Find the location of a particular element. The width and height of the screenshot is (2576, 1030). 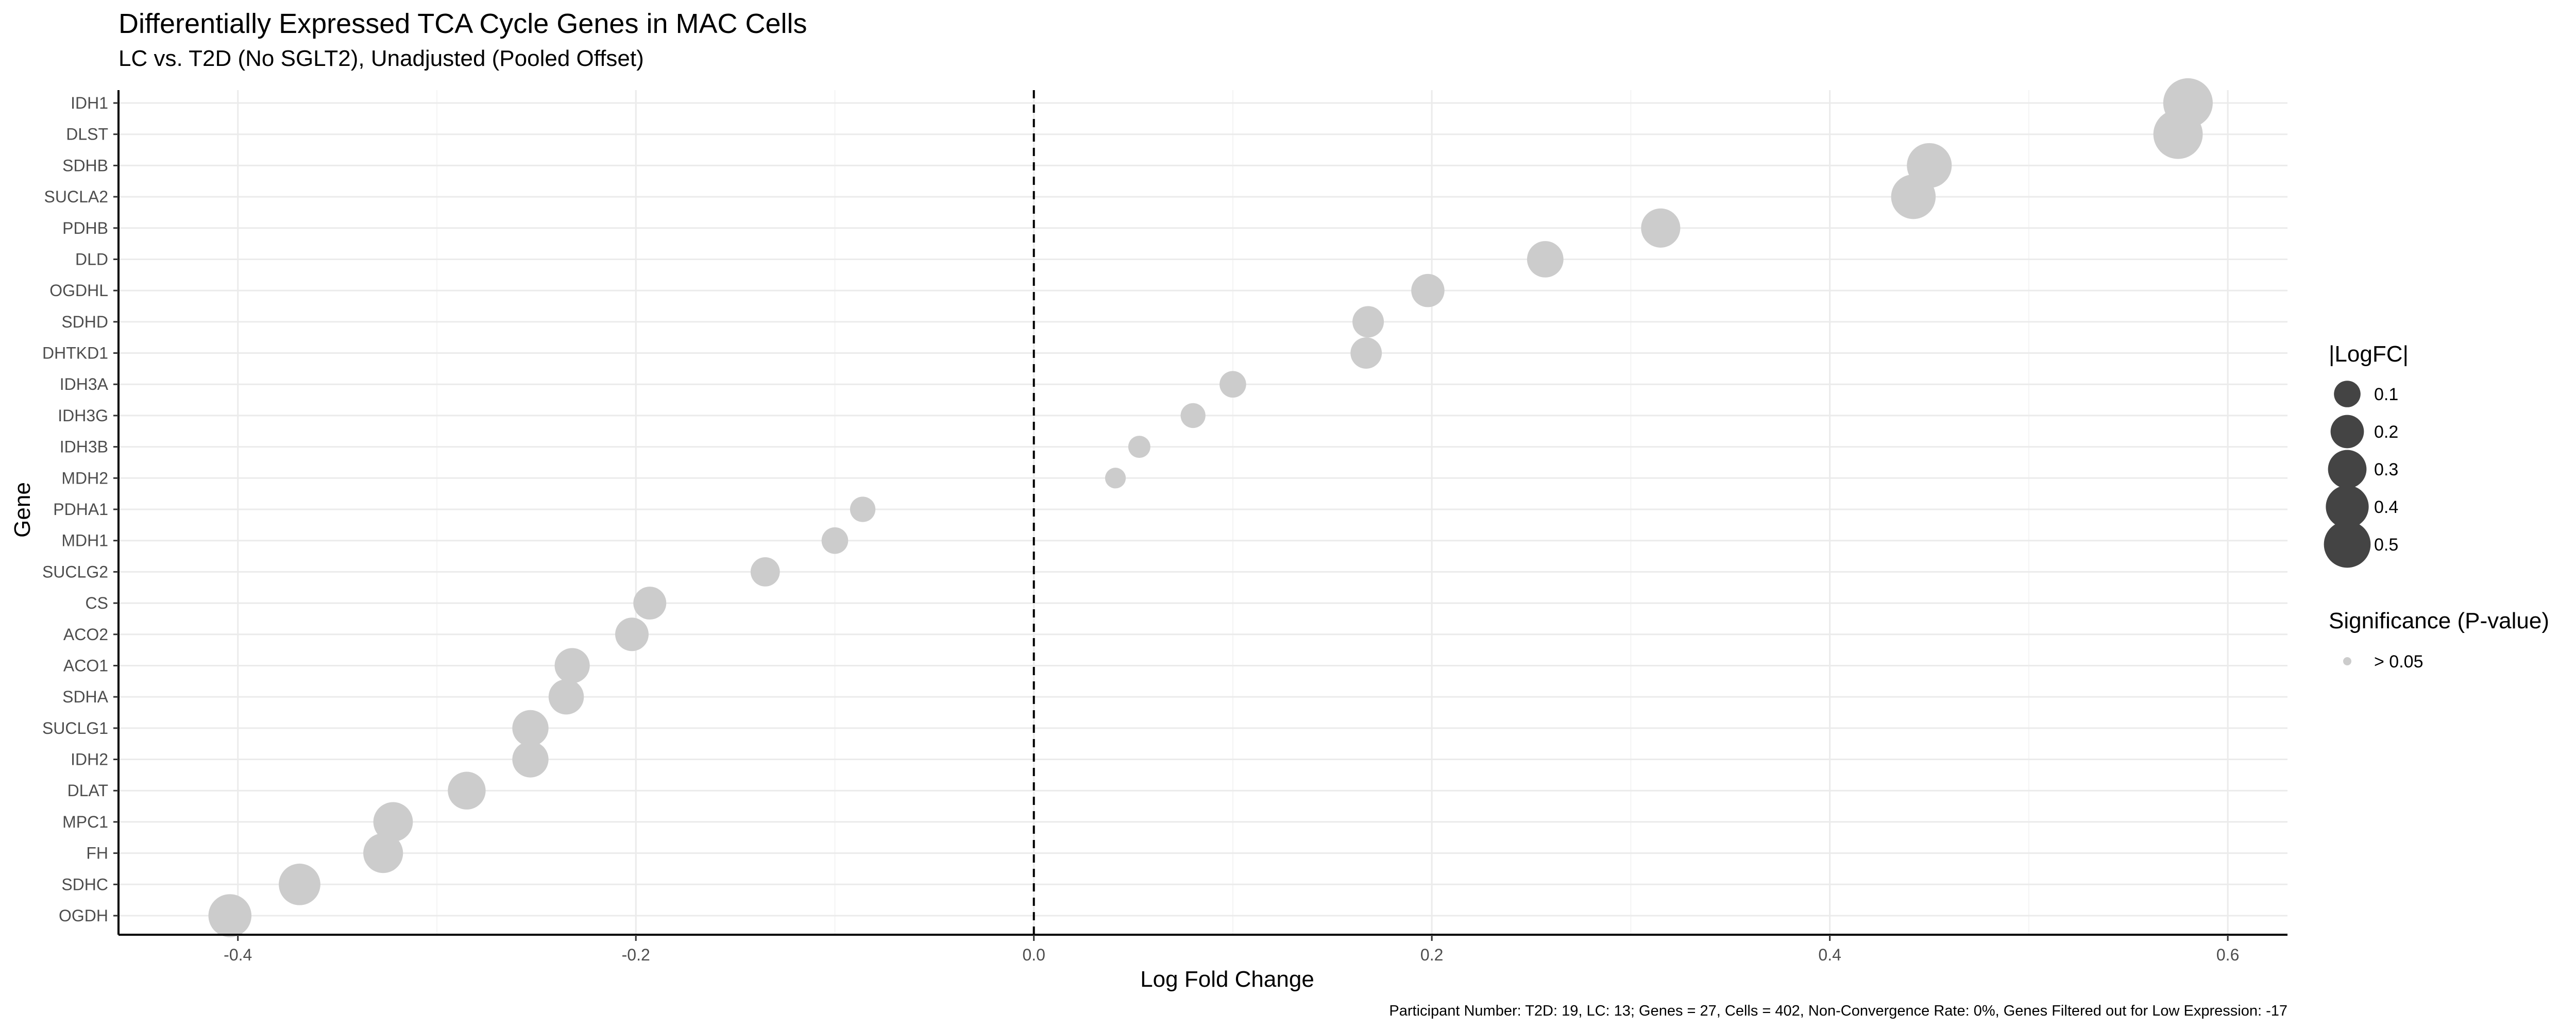

data-point-aco1 is located at coordinates (572, 665).